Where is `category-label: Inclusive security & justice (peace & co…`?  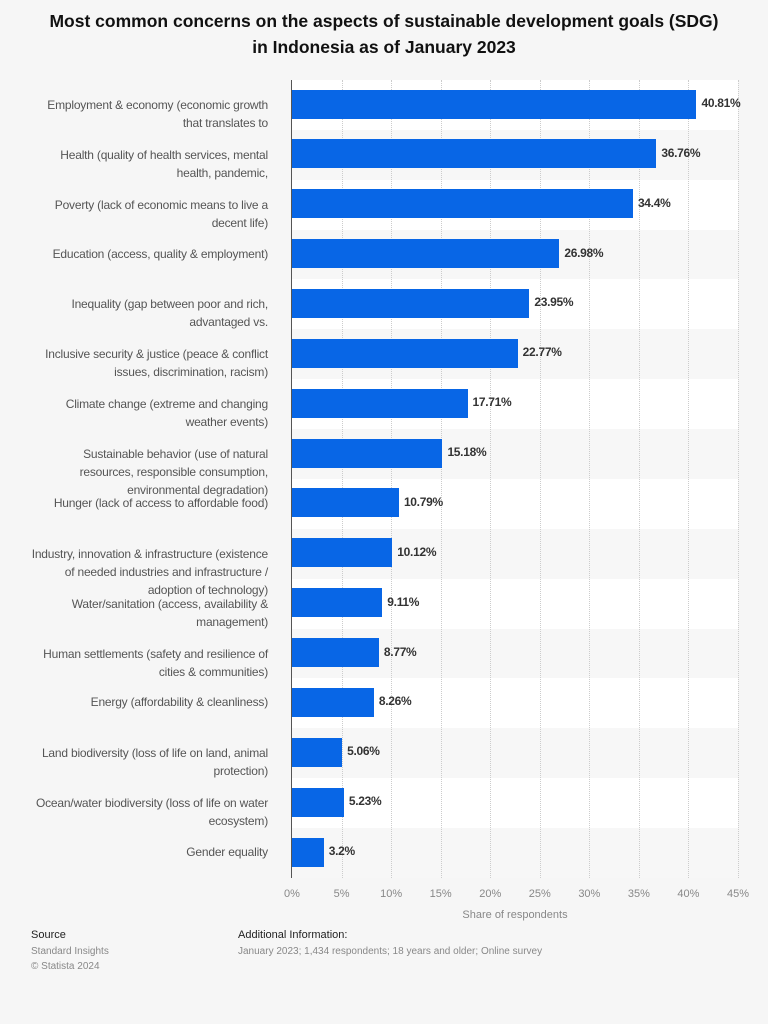 category-label: Inclusive security & justice (peace & co… is located at coordinates (156, 363).